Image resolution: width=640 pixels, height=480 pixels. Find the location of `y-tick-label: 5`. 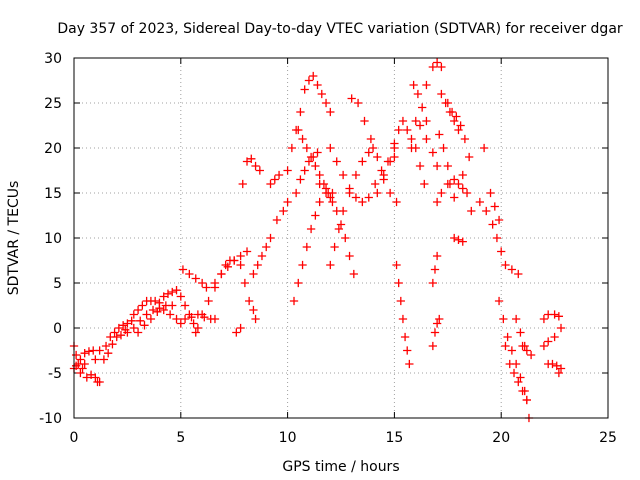

y-tick-label: 5 is located at coordinates (57, 284).